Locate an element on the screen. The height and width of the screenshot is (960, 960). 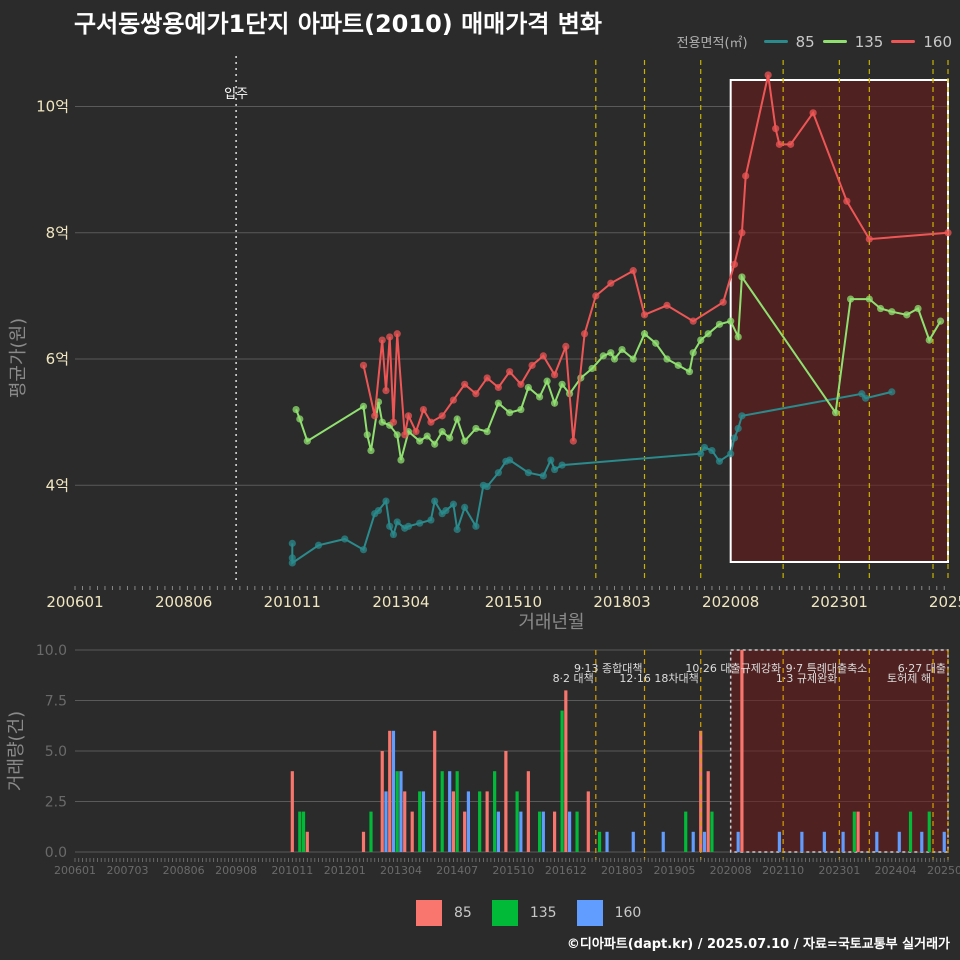
y-tick-label: 6억 is located at coordinates (57, 359).